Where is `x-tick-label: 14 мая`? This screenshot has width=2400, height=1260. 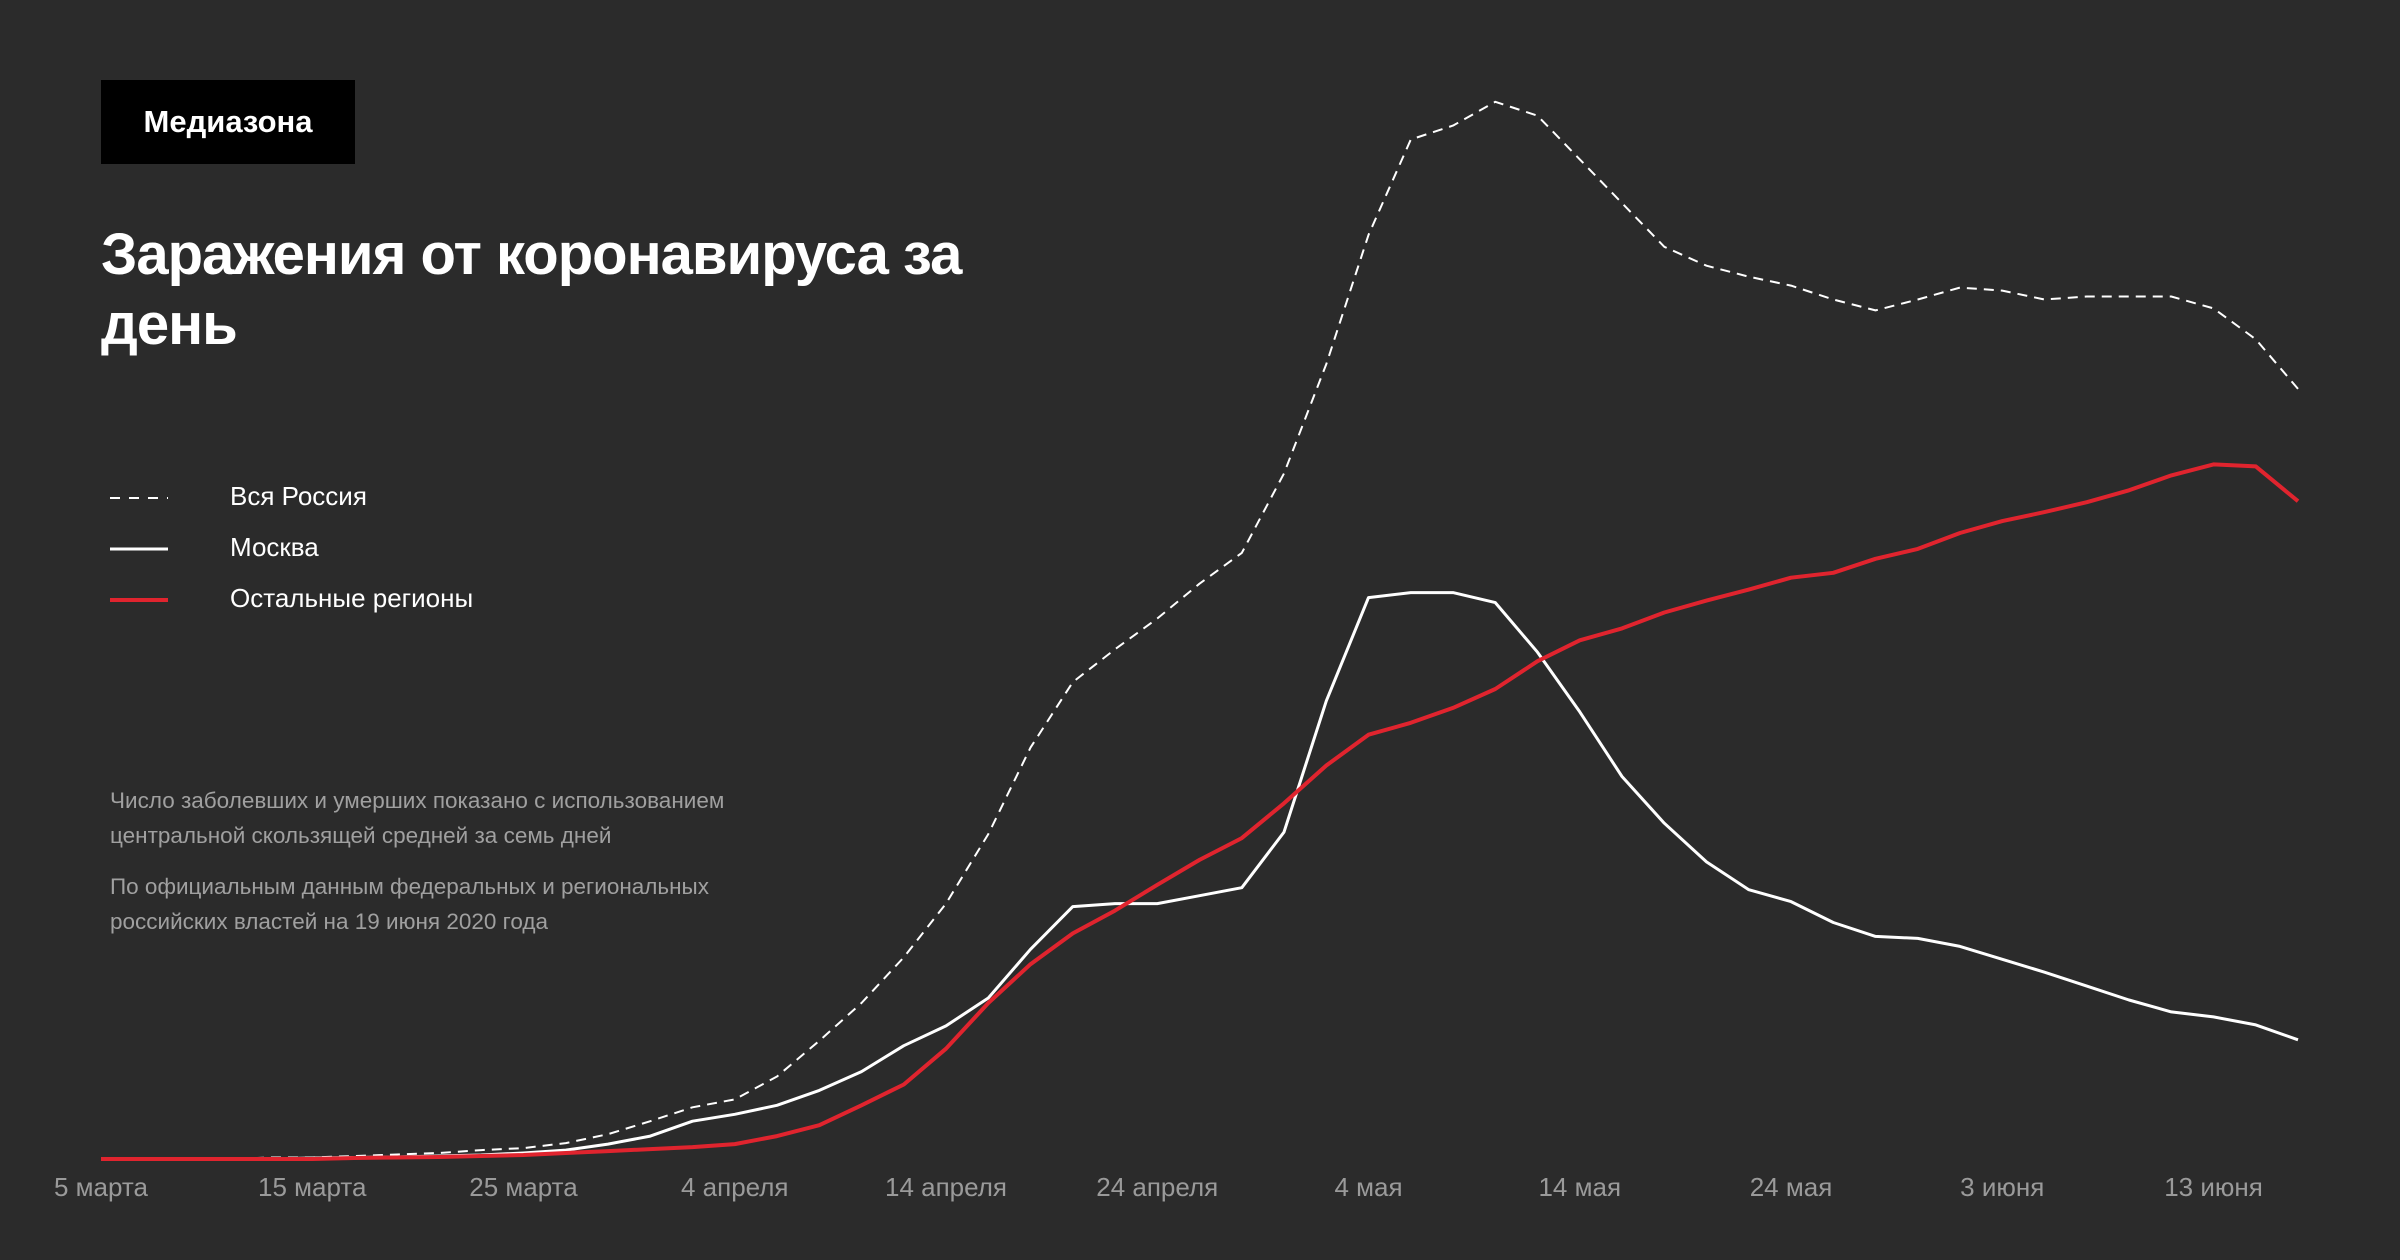
x-tick-label: 14 мая is located at coordinates (1579, 1187).